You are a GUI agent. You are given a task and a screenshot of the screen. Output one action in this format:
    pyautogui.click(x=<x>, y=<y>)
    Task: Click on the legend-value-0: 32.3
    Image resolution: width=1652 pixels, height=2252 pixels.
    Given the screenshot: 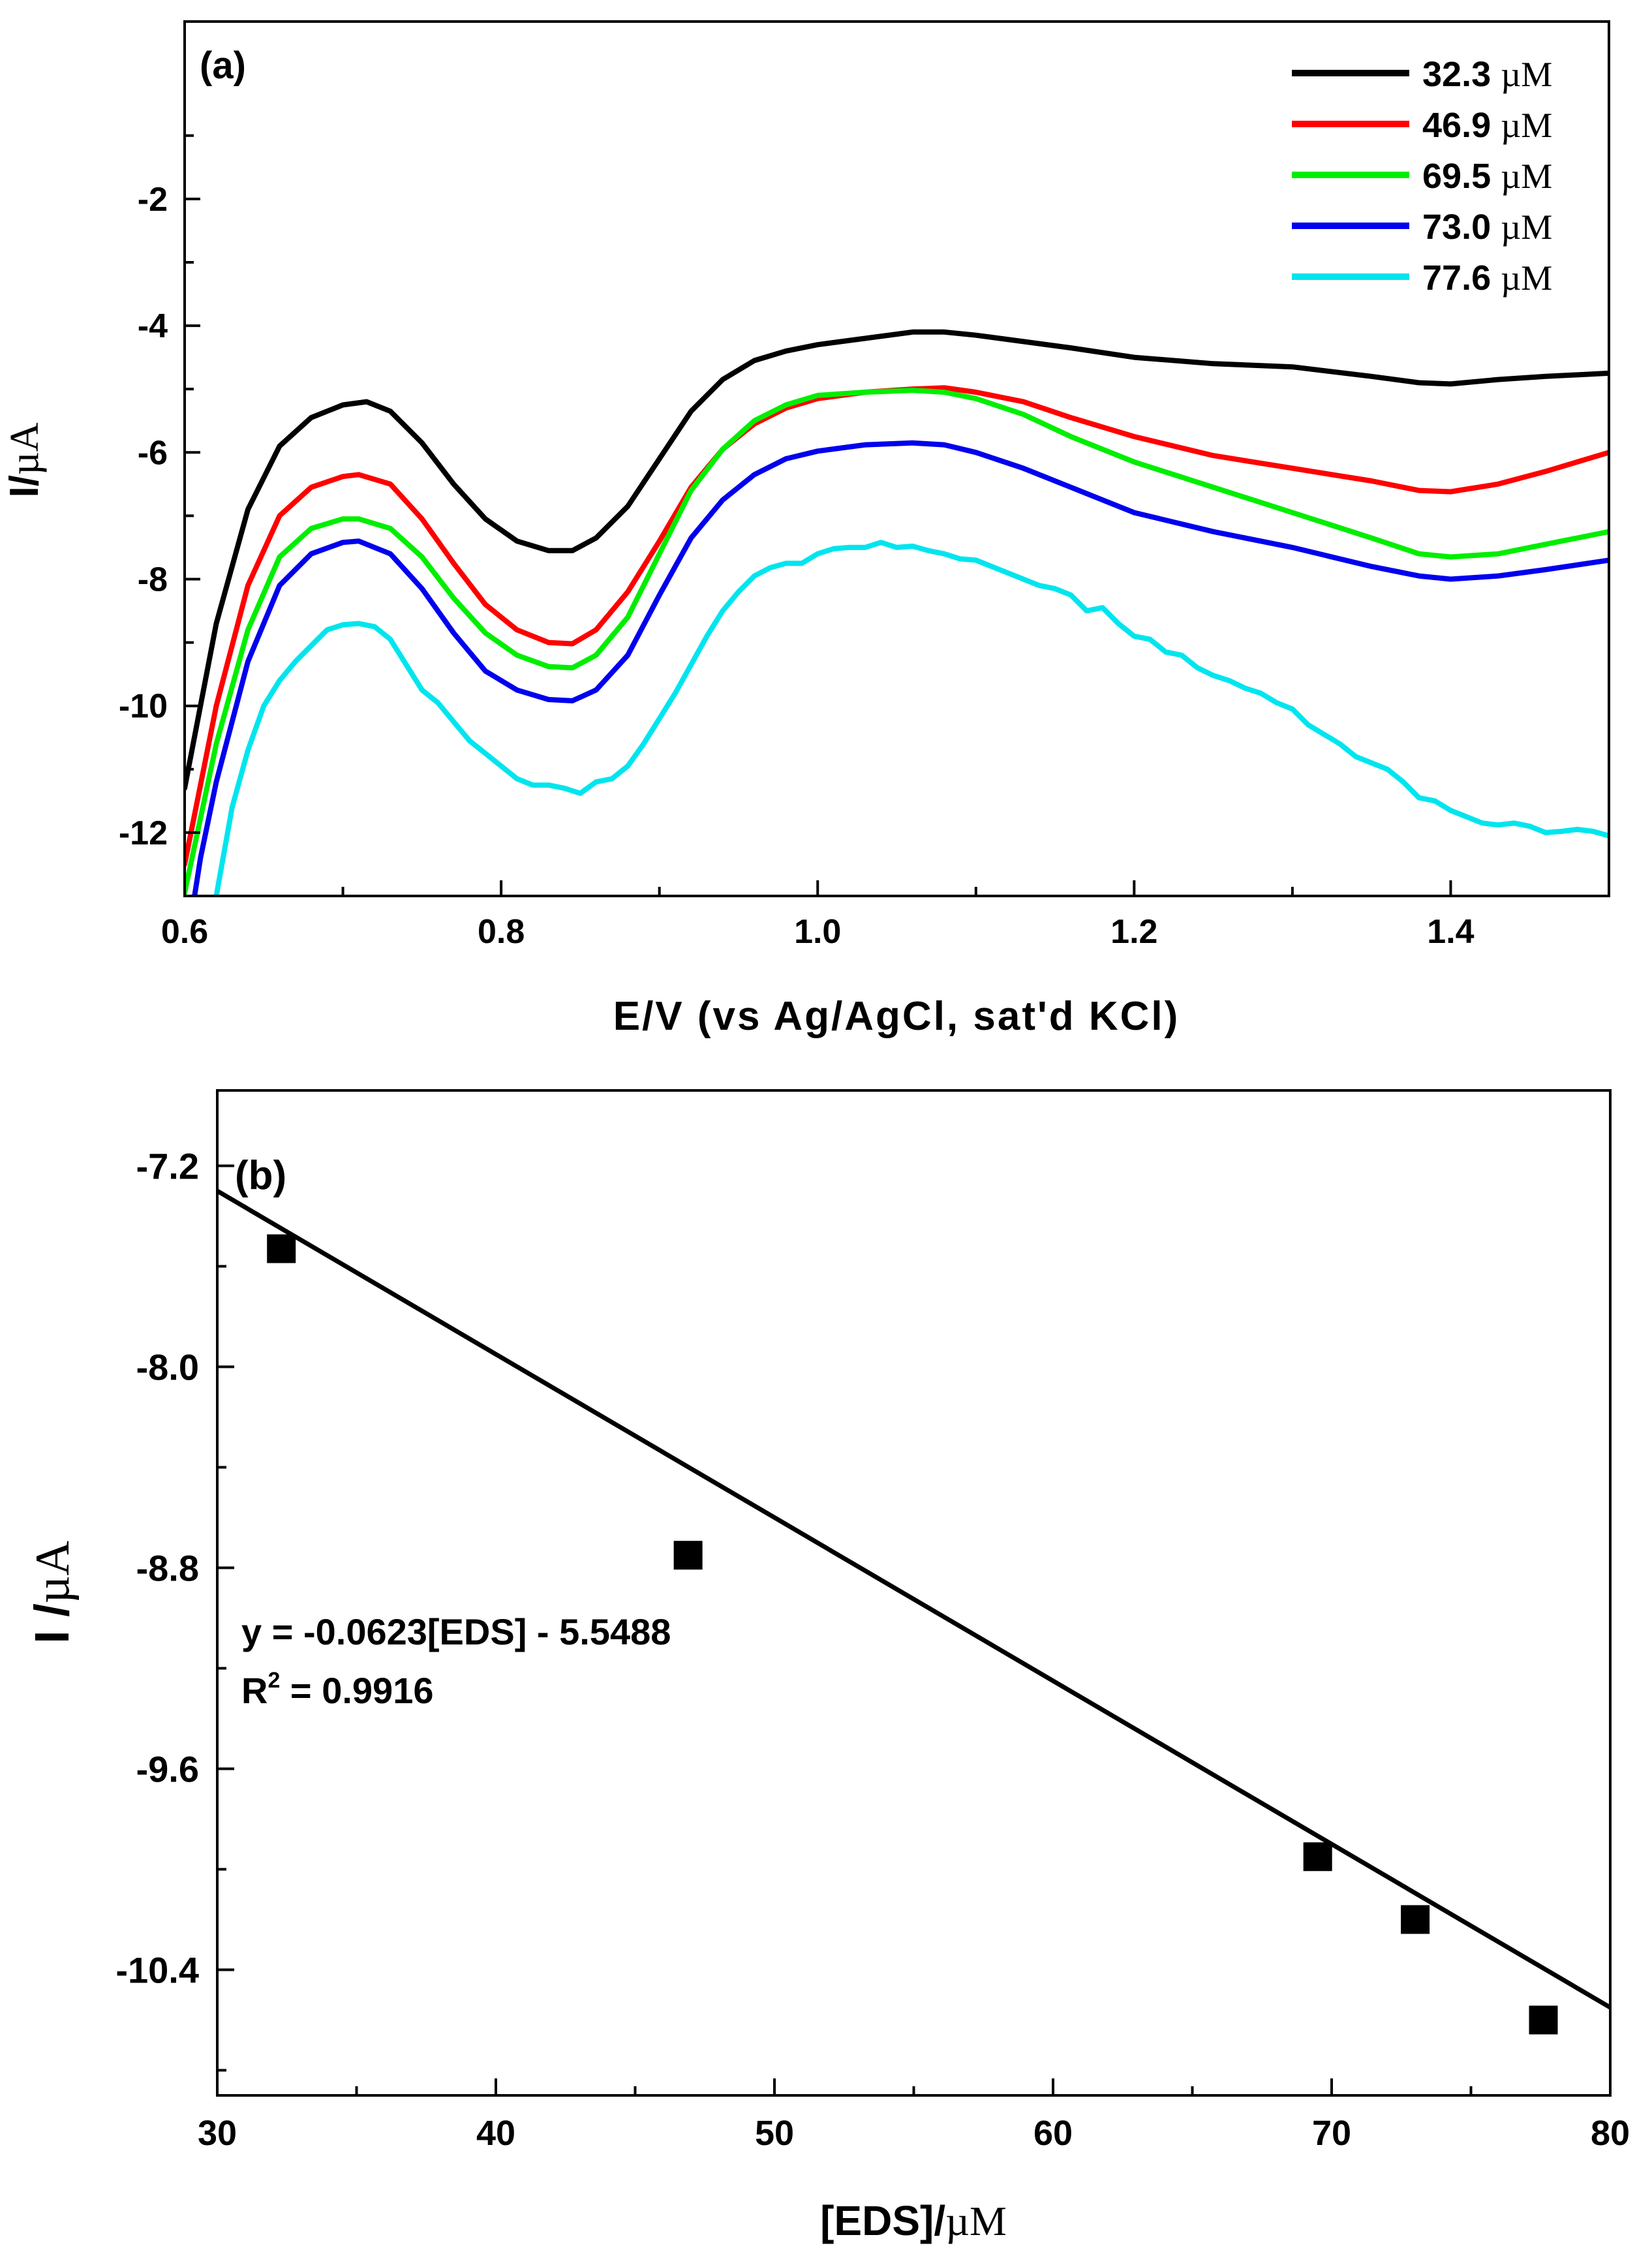 What is the action you would take?
    pyautogui.click(x=1461, y=74)
    